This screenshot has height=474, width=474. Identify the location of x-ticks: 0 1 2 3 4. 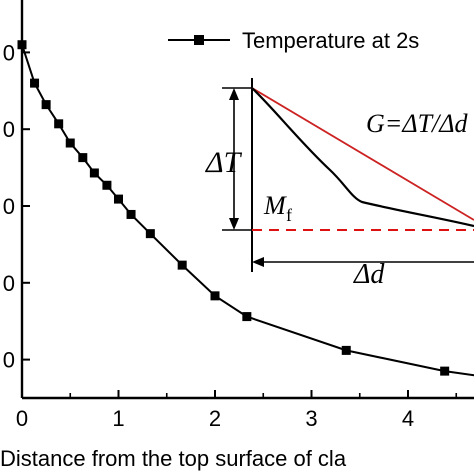
(237, 410).